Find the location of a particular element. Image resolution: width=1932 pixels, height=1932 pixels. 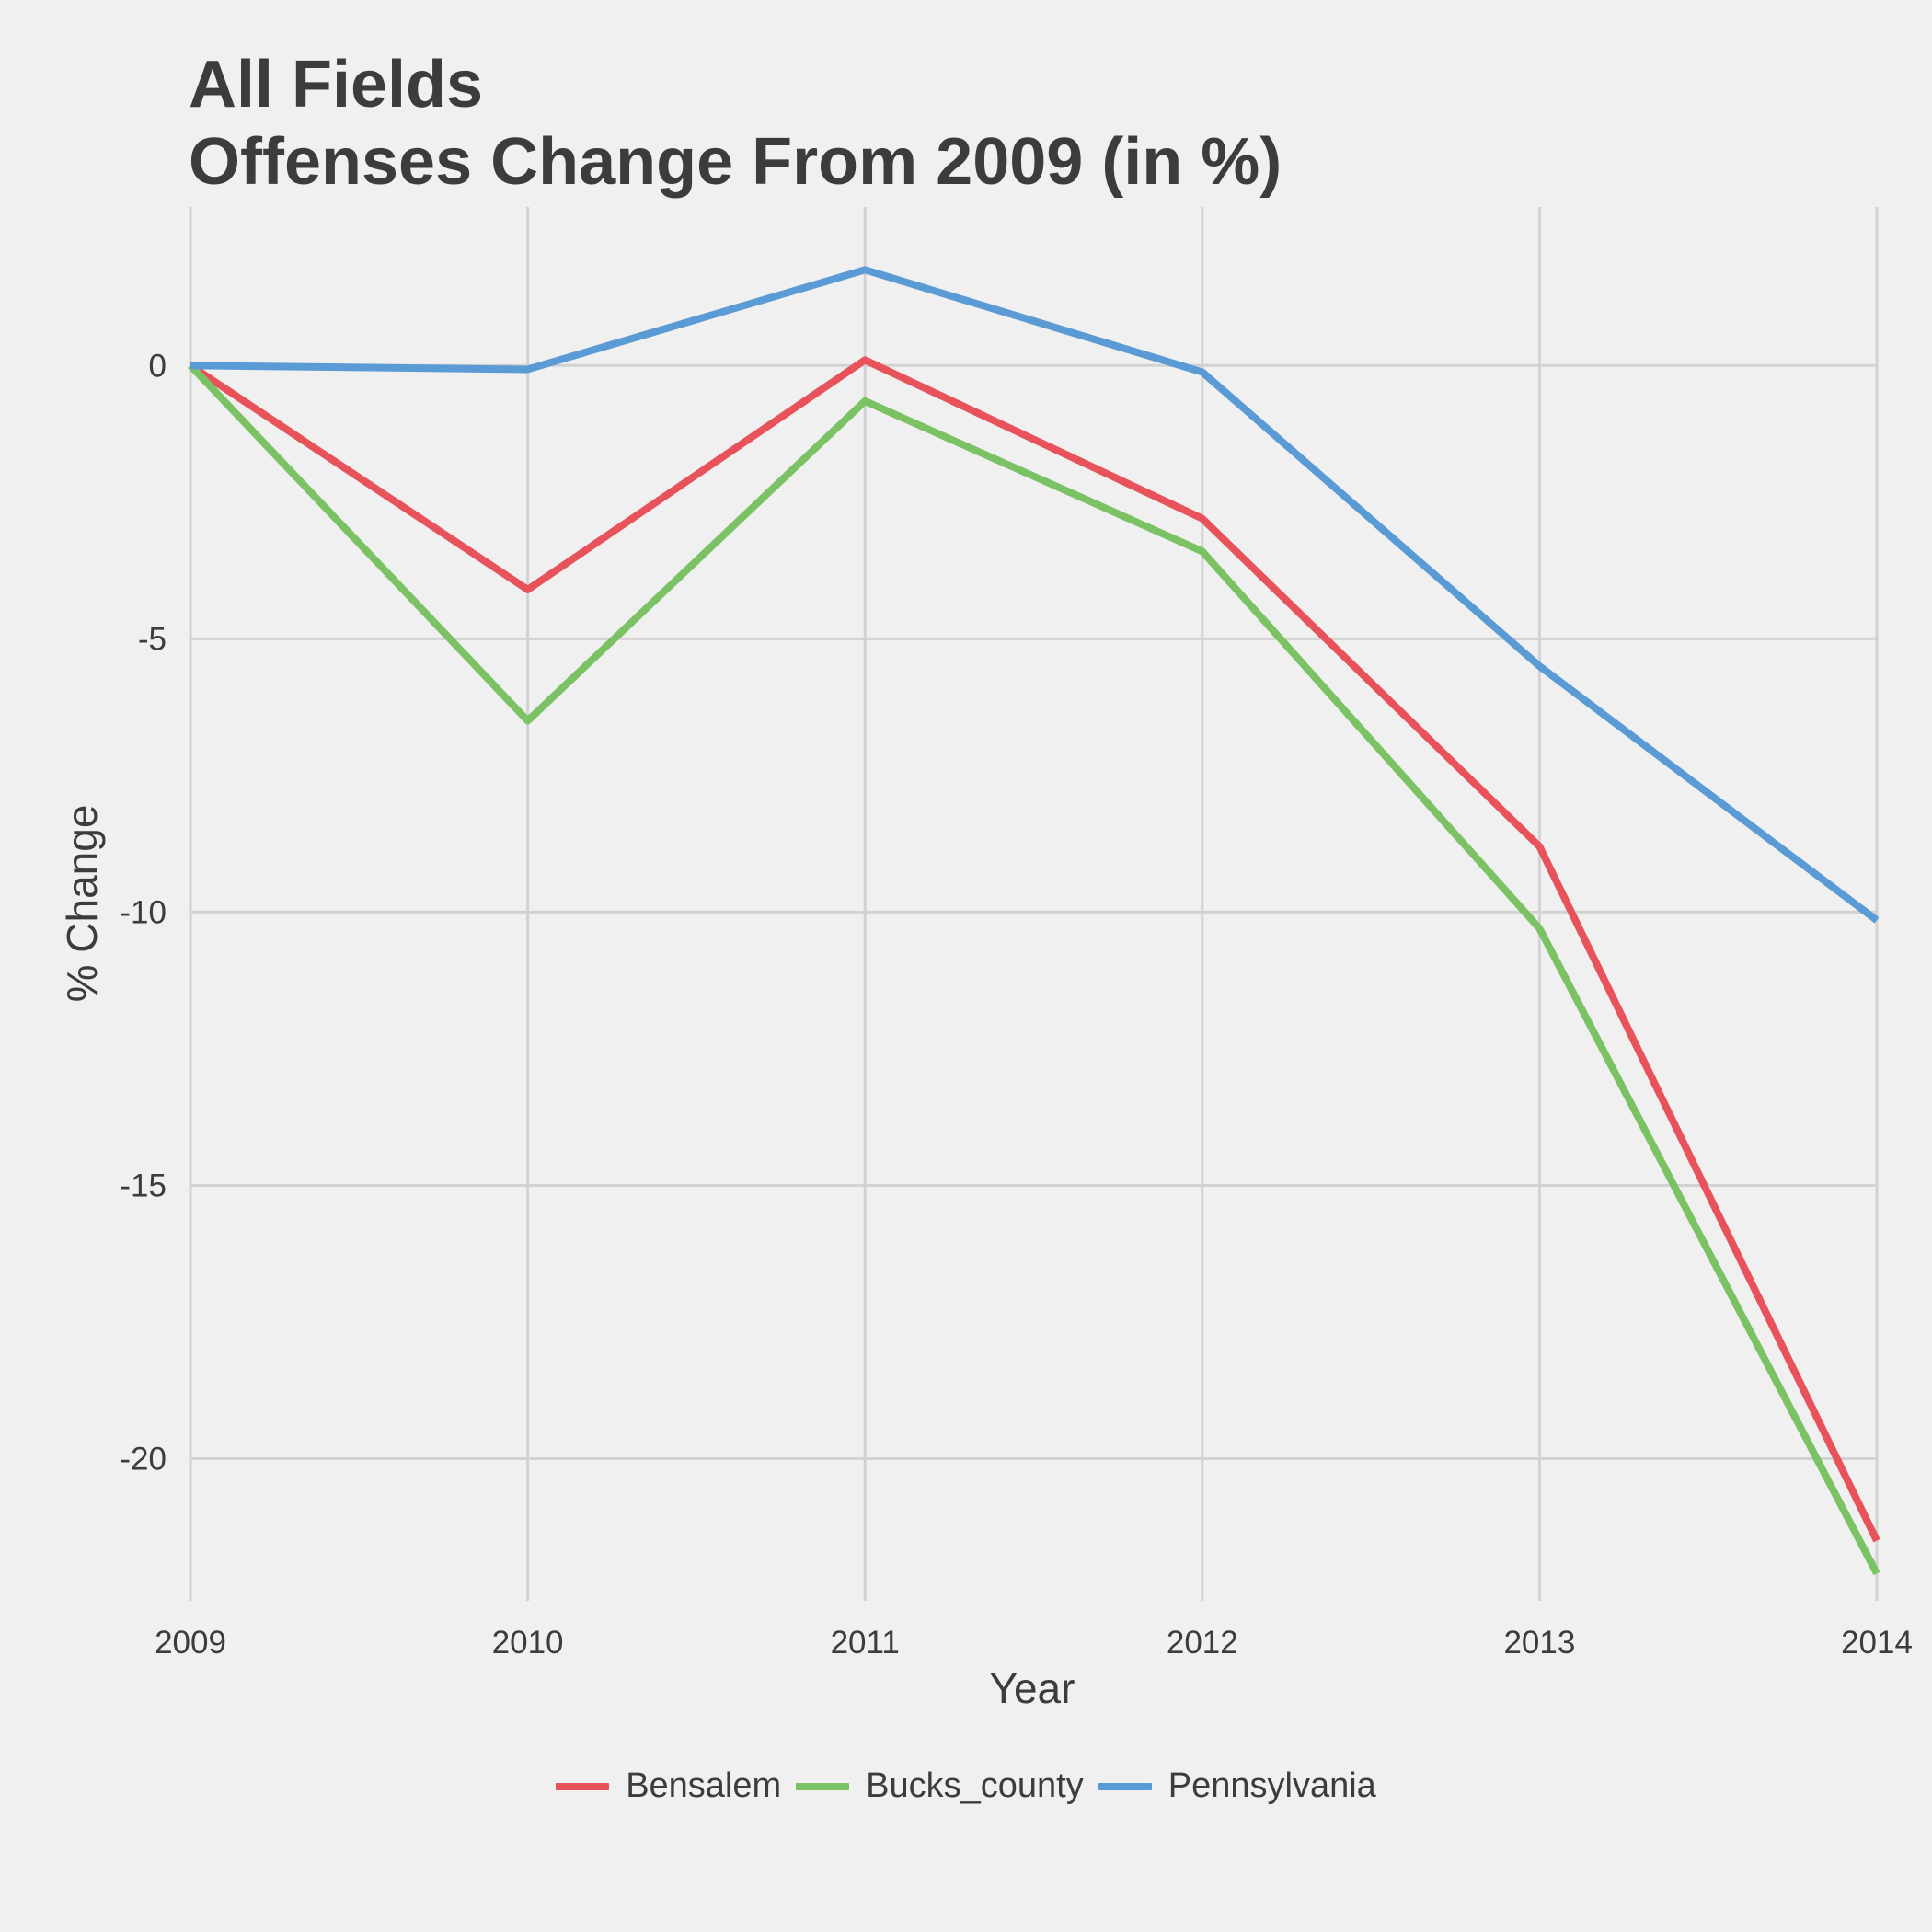

x-tick-label: 2011 is located at coordinates (865, 1643).